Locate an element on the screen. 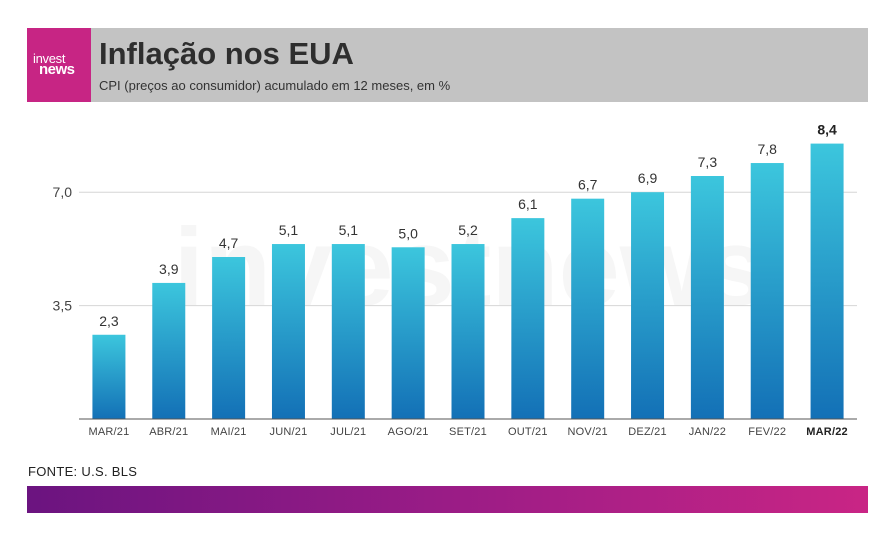 The image size is (895, 540). x-tick-label: SET/21 is located at coordinates (468, 432).